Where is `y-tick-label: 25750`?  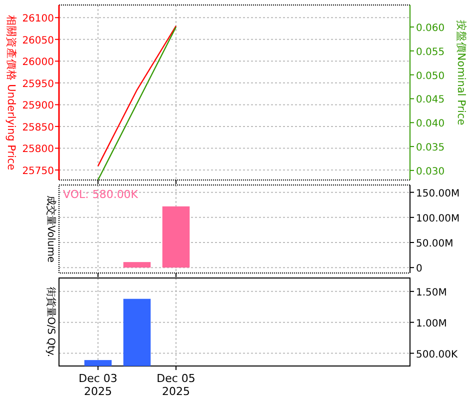 y-tick-label: 25750 is located at coordinates (38, 171).